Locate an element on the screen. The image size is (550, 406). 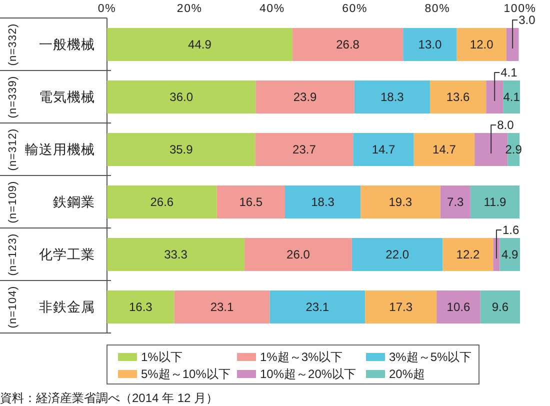
text: 資料：経済産業省調べ（2014 年 12 月） is located at coordinates (109, 398).